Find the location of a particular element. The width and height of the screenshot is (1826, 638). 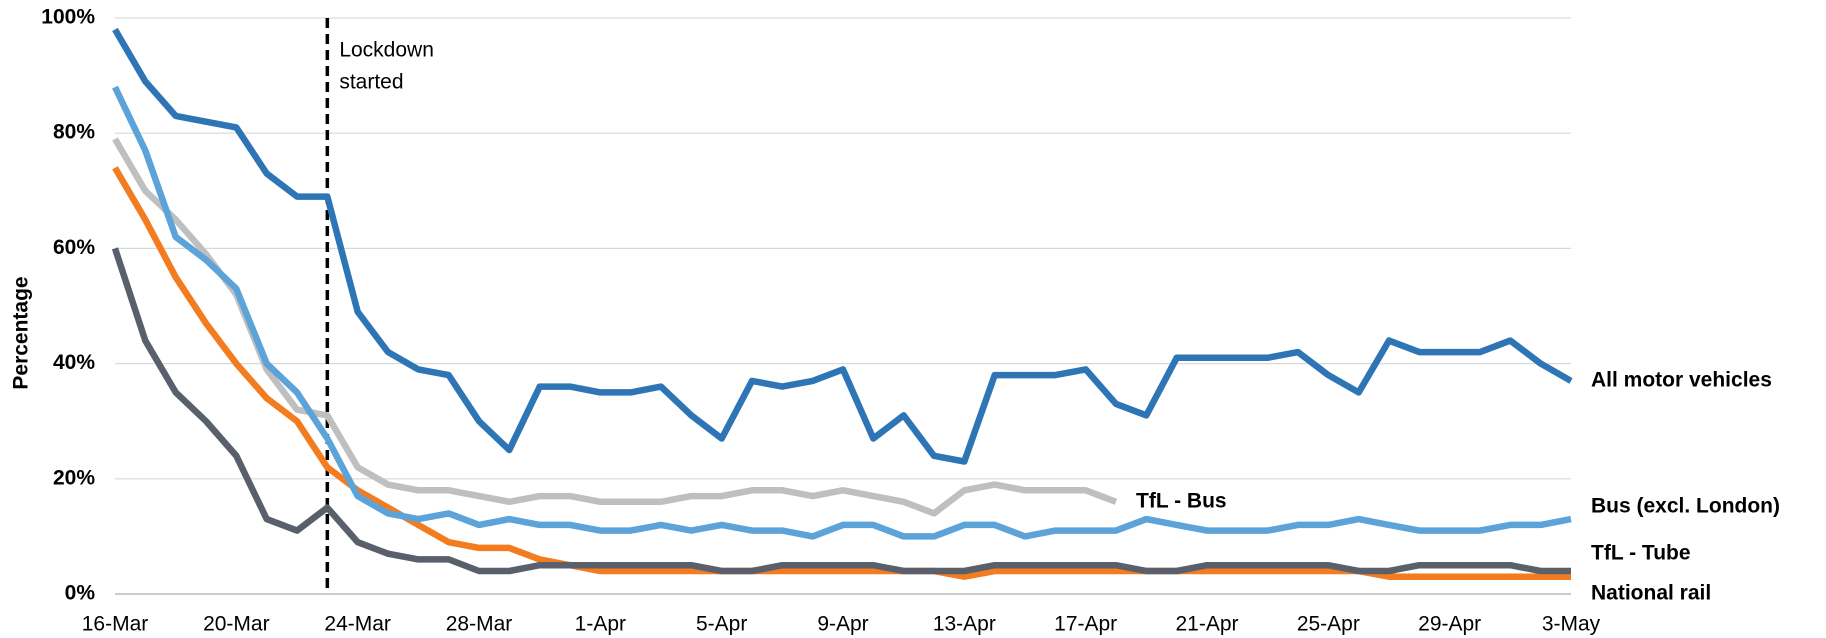

series-label: All motor vehicles is located at coordinates (1681, 379).